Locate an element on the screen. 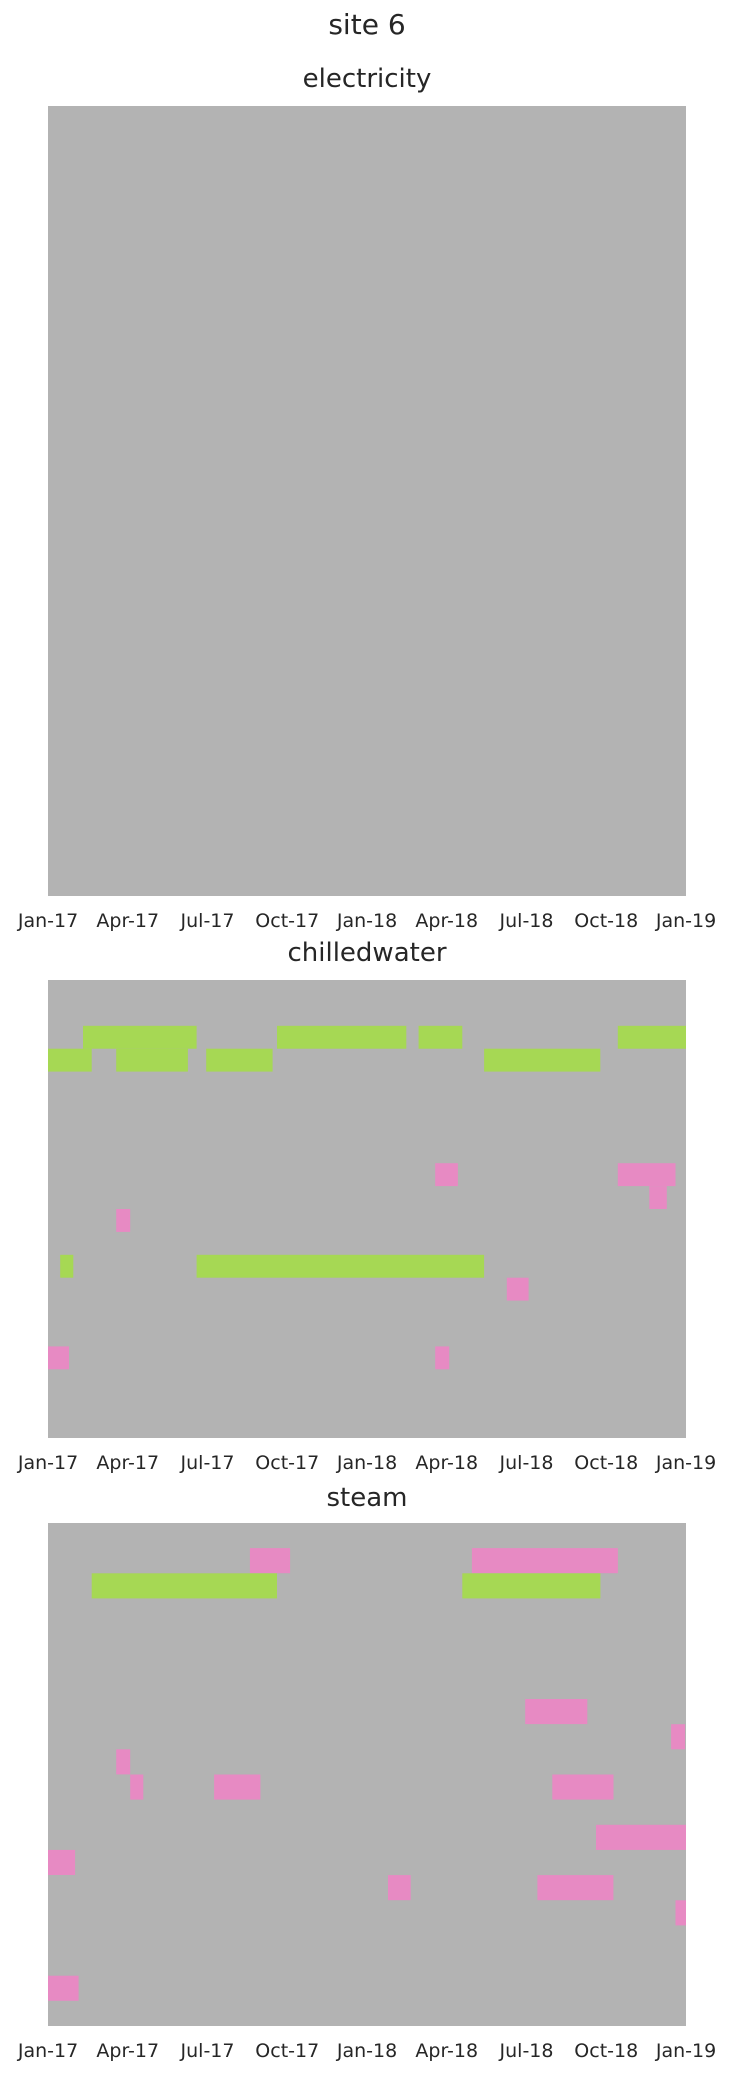 This screenshot has height=2077, width=734. panel-title-chilledwater: chilledwater is located at coordinates (367, 953).